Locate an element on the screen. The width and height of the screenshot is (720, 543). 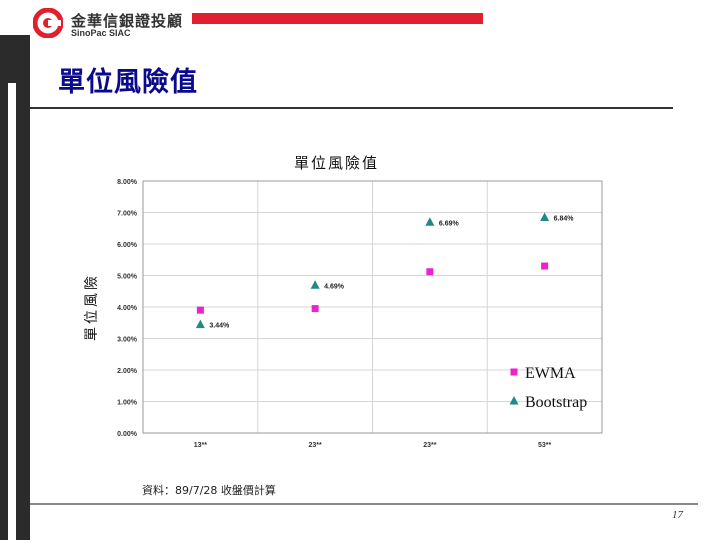
data-label: 4.69% is located at coordinates (334, 286).